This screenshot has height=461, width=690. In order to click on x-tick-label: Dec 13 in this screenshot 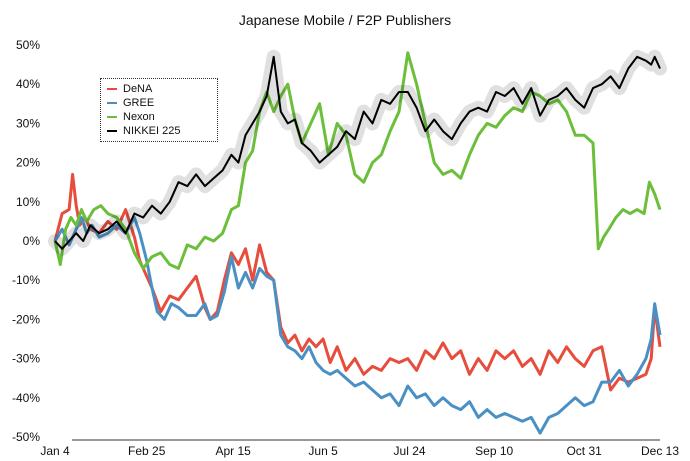, I will do `click(660, 451)`.